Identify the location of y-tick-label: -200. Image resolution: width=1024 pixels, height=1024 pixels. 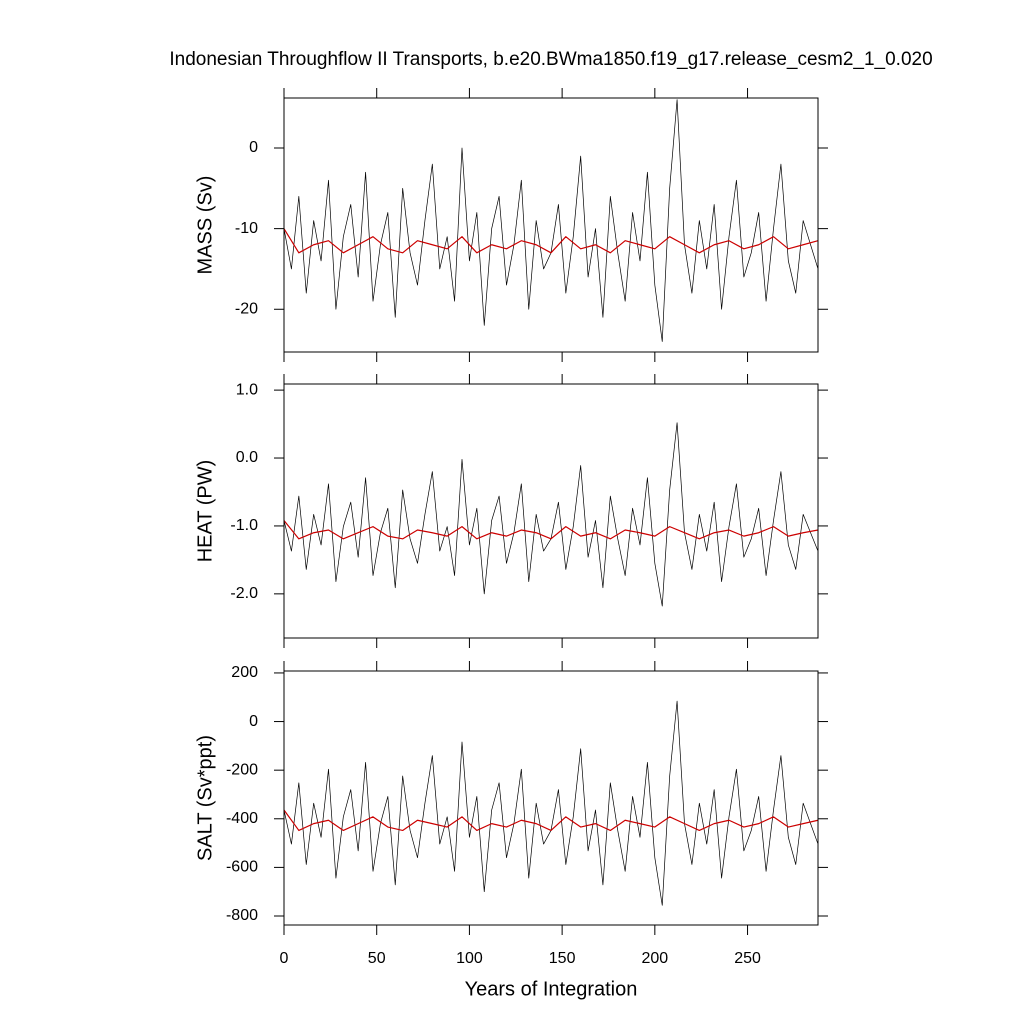
(242, 769).